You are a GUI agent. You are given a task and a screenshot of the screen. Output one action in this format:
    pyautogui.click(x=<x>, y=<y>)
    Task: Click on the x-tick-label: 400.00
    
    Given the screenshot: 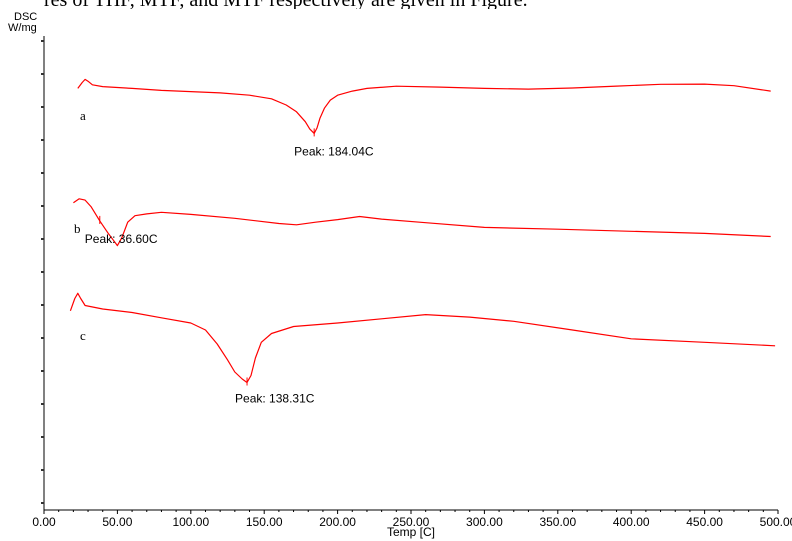 What is the action you would take?
    pyautogui.click(x=631, y=522)
    